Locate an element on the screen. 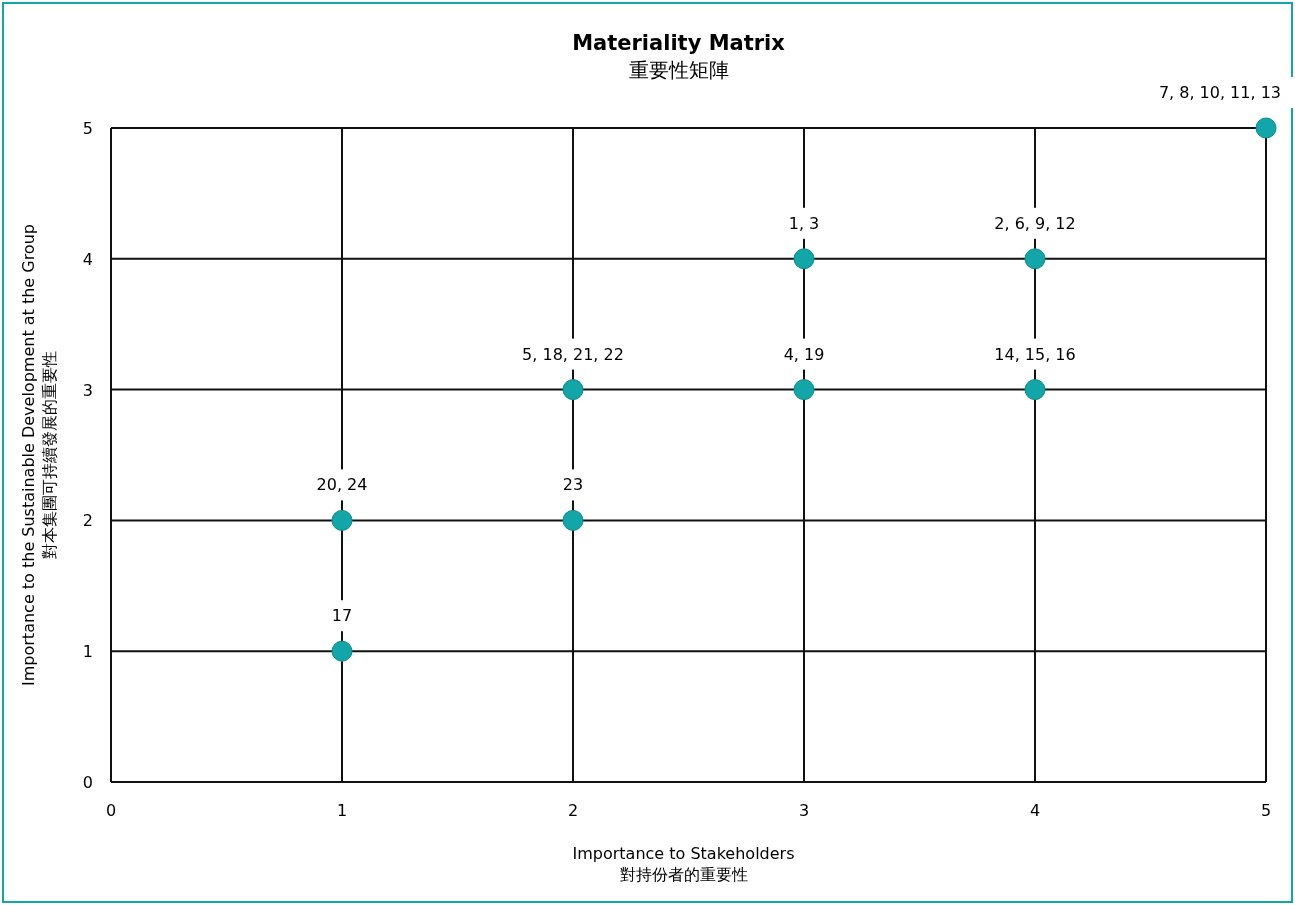  annotation: 14, 15, 16 is located at coordinates (1035, 354).